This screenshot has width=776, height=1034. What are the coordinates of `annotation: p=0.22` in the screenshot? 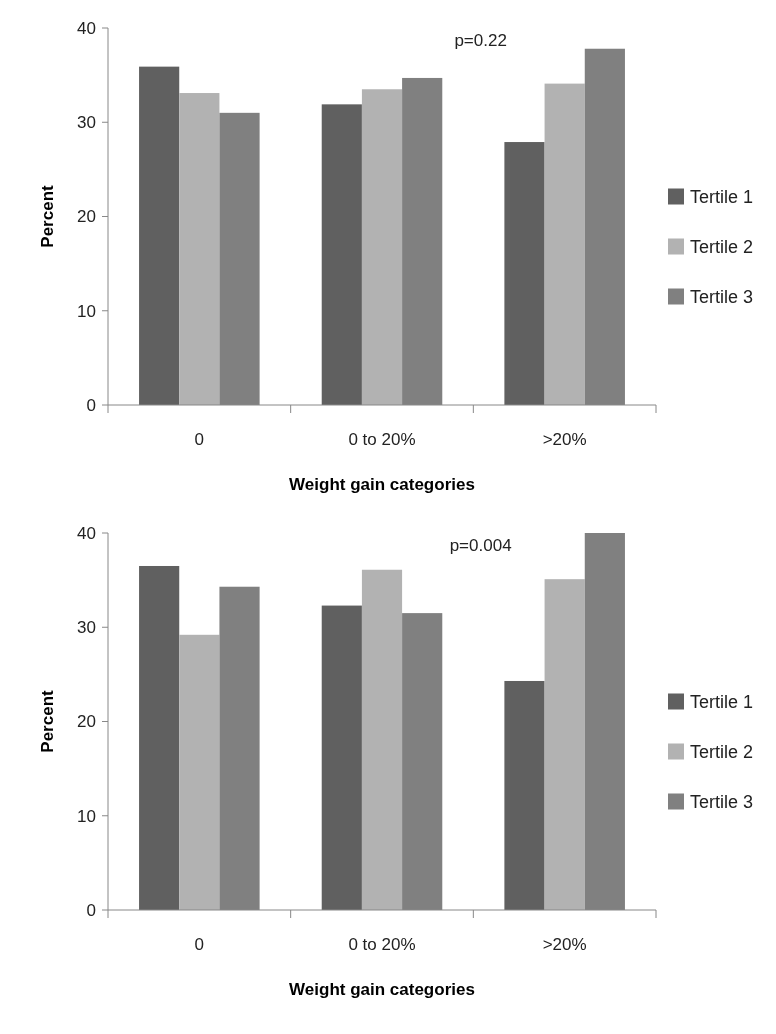 It's located at (480, 40).